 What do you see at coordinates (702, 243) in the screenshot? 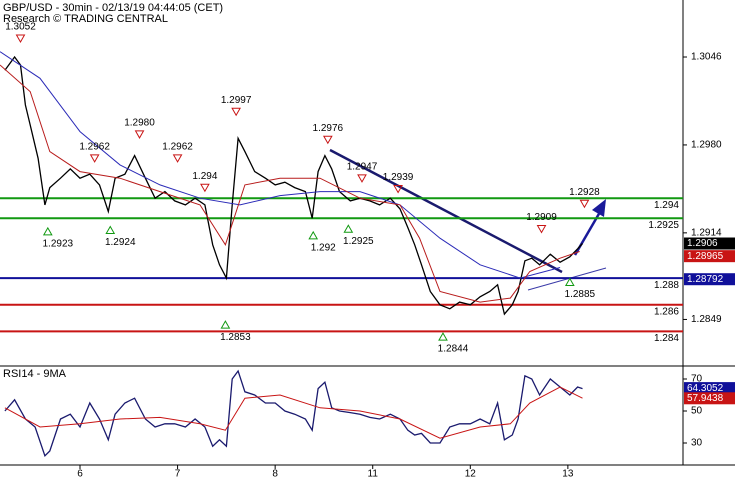
I see `price-tag-label: 1.2906` at bounding box center [702, 243].